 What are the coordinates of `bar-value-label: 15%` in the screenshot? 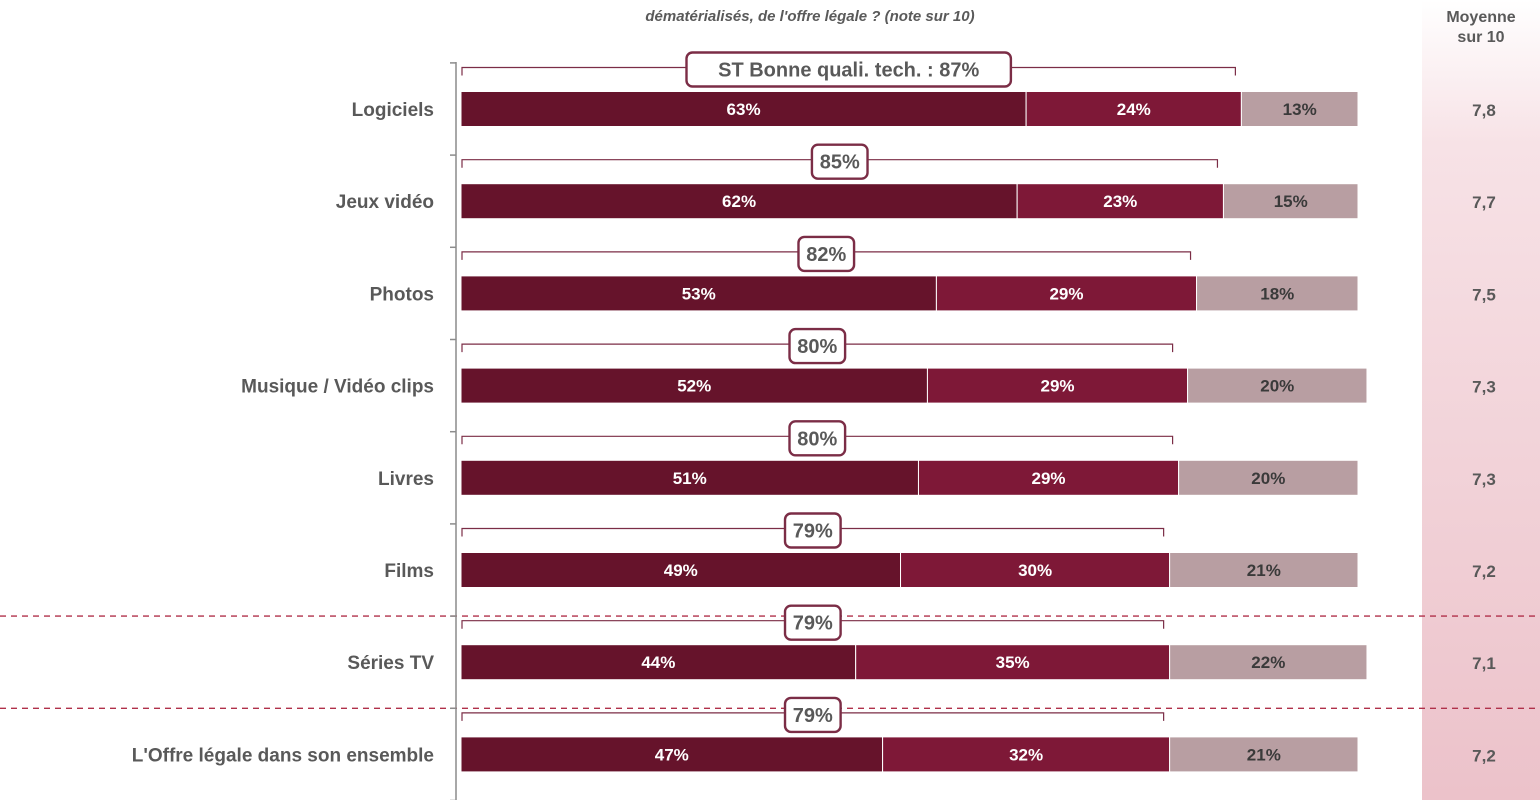 It's located at (1291, 201).